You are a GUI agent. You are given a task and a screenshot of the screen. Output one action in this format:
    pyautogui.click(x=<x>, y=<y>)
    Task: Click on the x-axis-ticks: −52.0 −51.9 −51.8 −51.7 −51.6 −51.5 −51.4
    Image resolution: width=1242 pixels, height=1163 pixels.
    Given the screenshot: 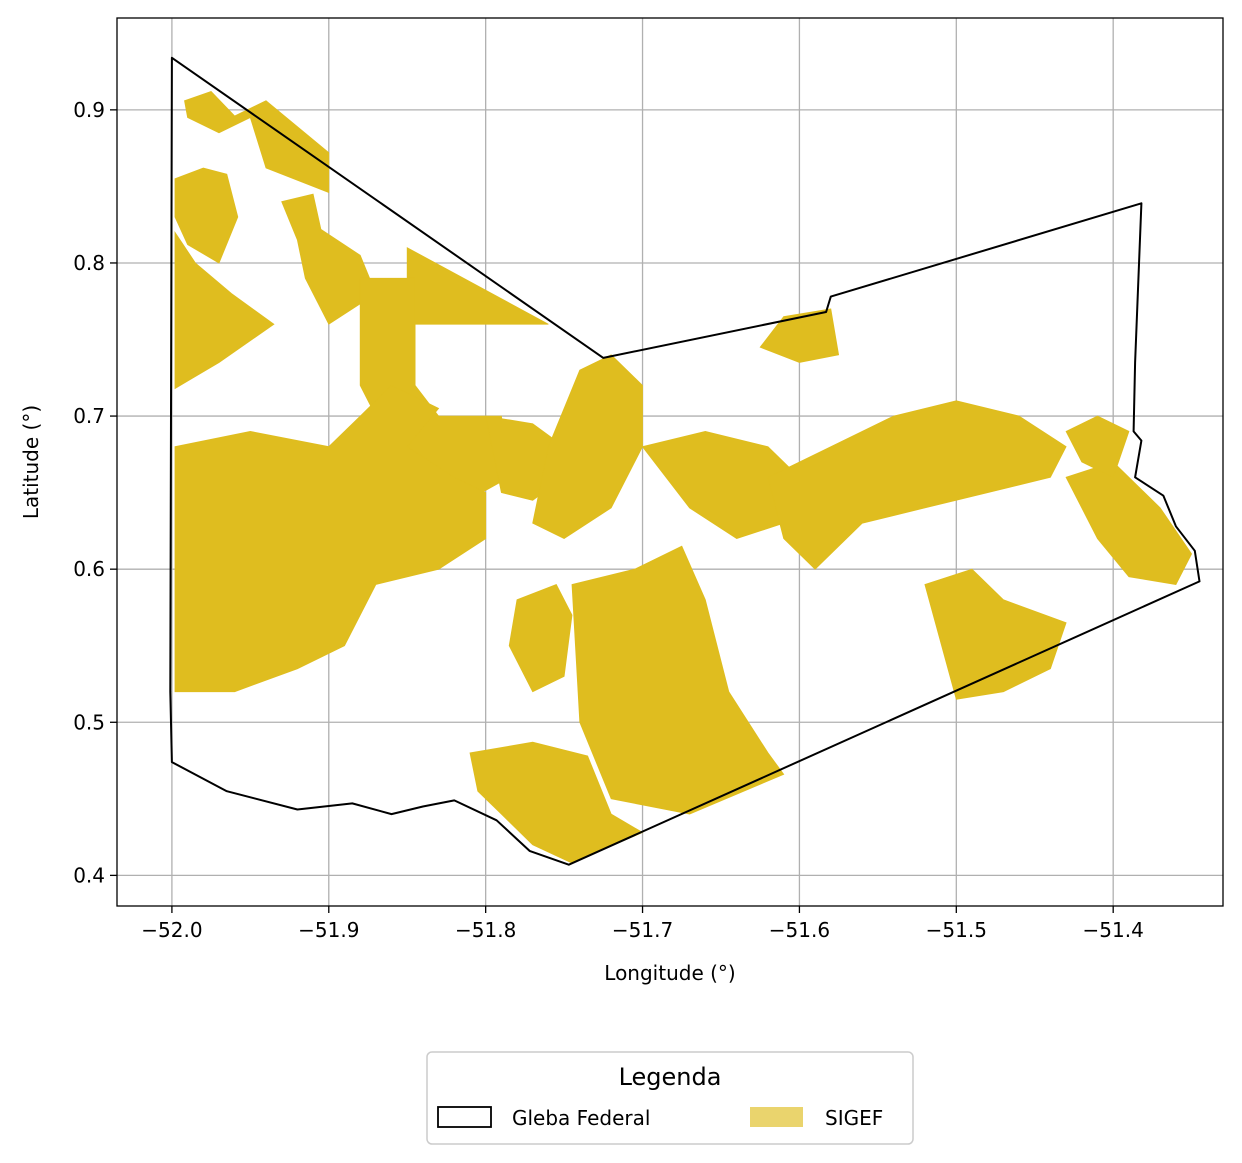 What is the action you would take?
    pyautogui.click(x=642, y=924)
    